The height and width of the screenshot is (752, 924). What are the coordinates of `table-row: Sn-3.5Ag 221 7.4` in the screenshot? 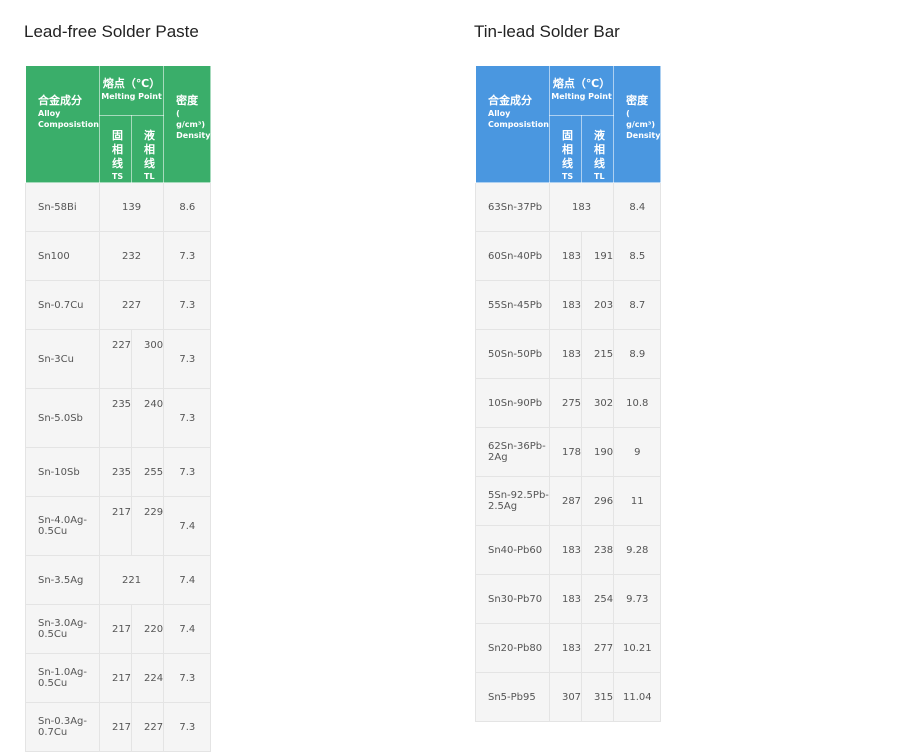 It's located at (118, 580).